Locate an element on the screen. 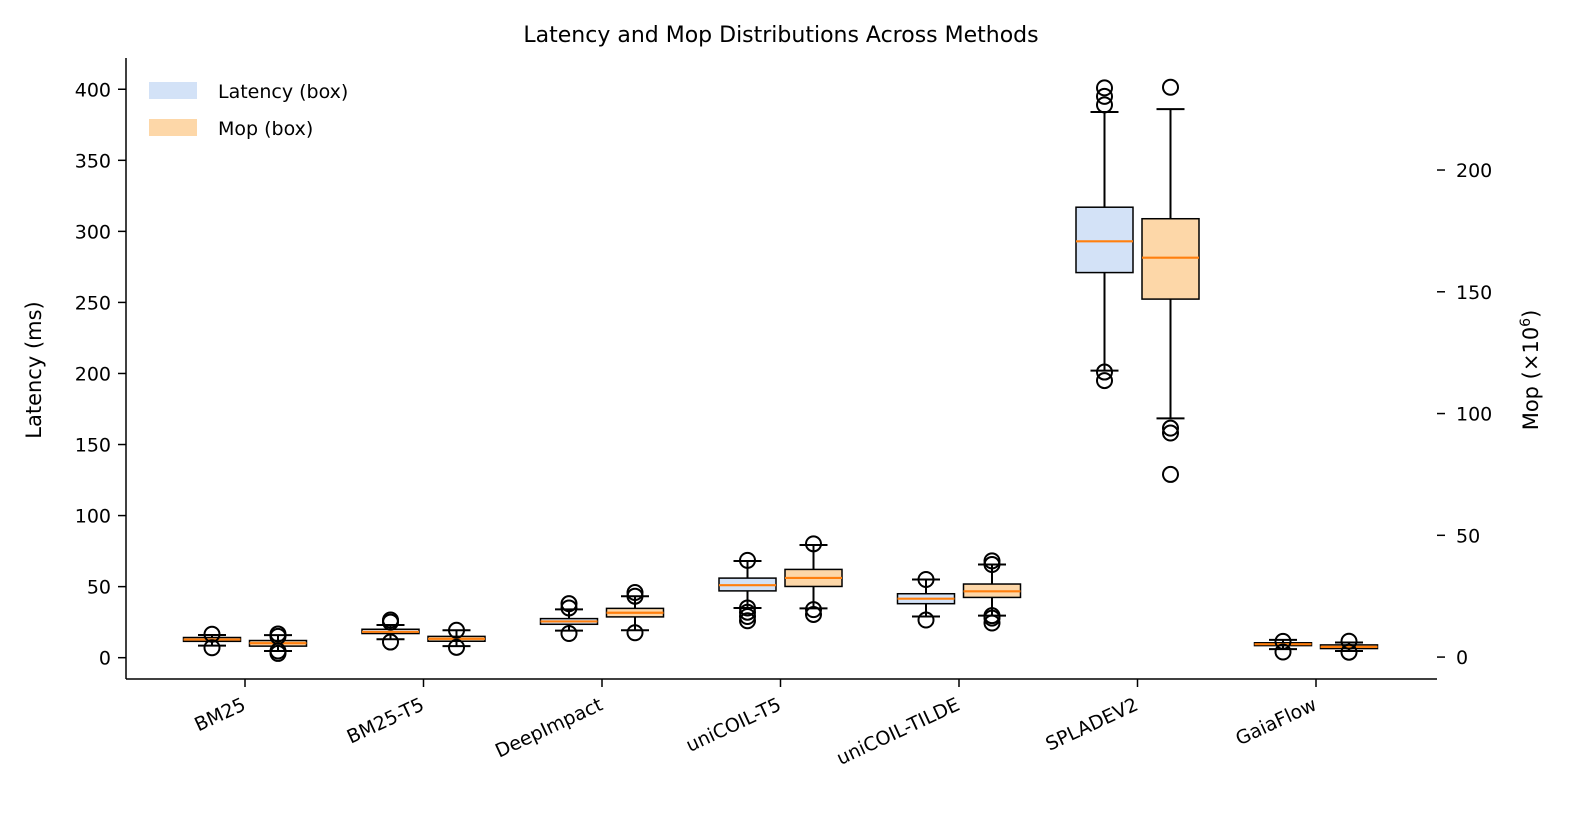 The height and width of the screenshot is (823, 1579). y-left-tick-label: 200 is located at coordinates (93, 374).